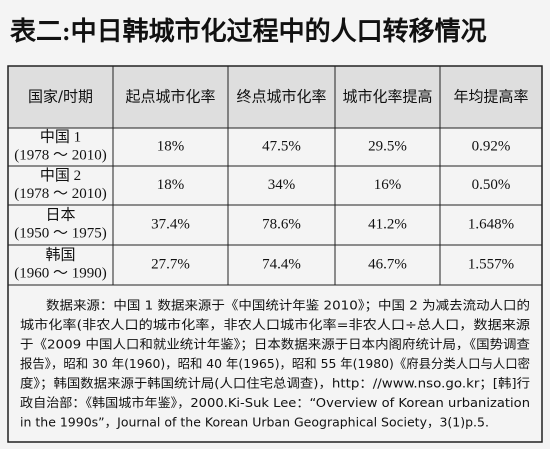  I want to click on data-cell: 34%, so click(282, 185).